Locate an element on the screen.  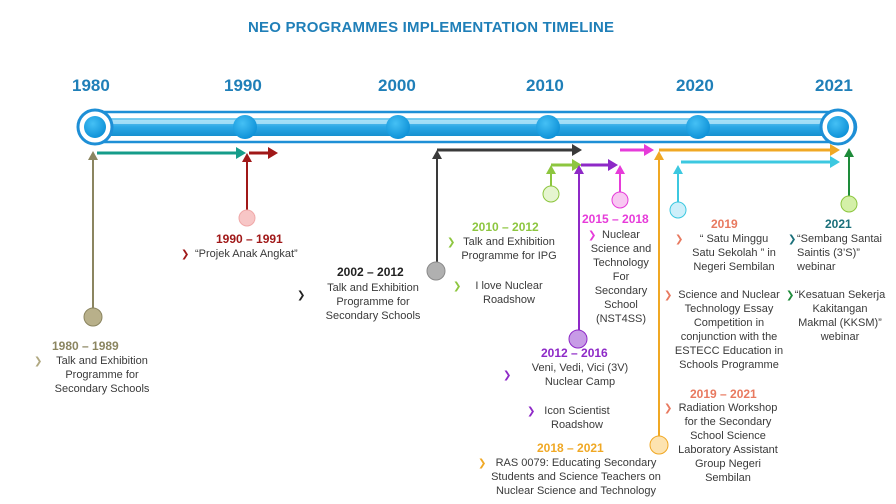
event-2019a-range: 2019 is located at coordinates (724, 224).